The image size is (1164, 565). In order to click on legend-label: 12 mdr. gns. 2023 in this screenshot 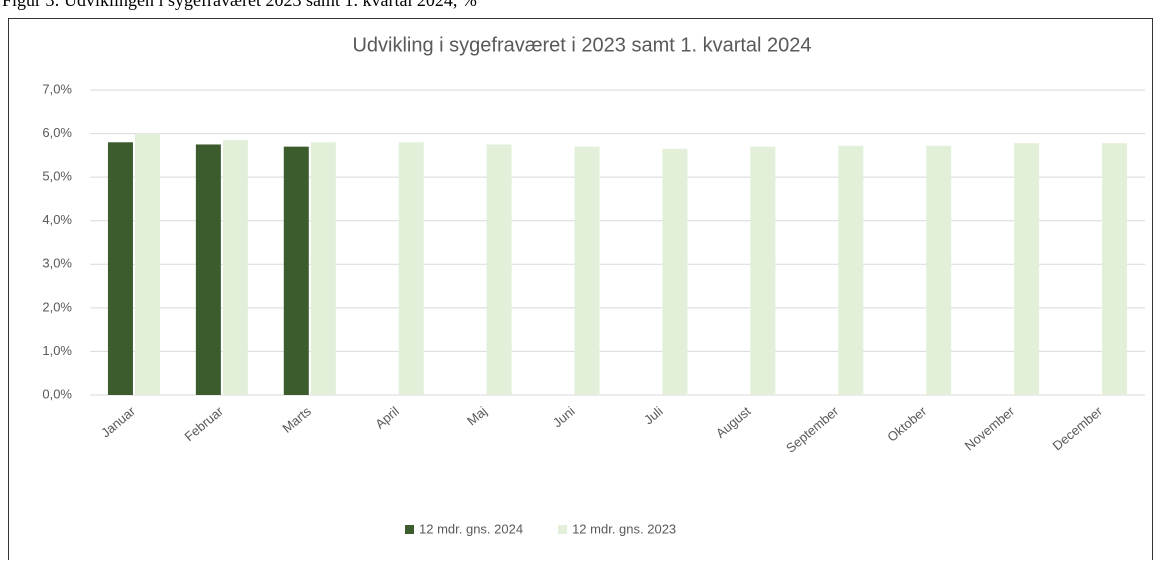, I will do `click(624, 528)`.